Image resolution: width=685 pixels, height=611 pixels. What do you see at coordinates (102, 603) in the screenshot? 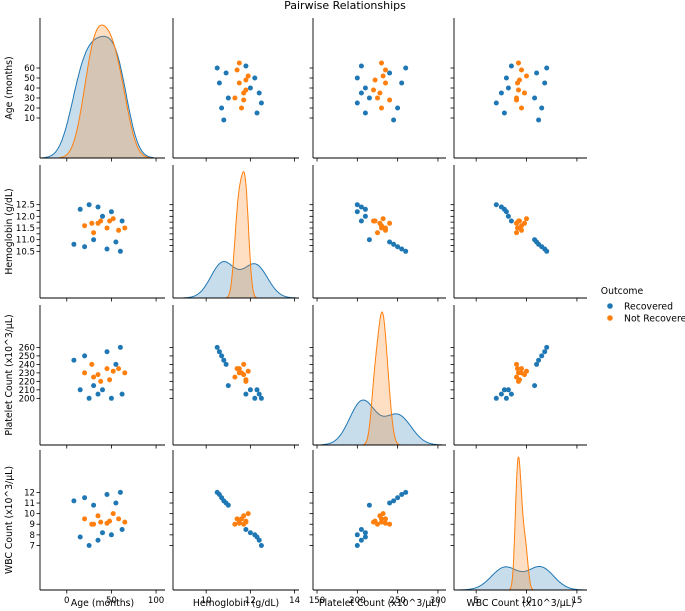
I see `x-axis-label-age: Age (months)` at bounding box center [102, 603].